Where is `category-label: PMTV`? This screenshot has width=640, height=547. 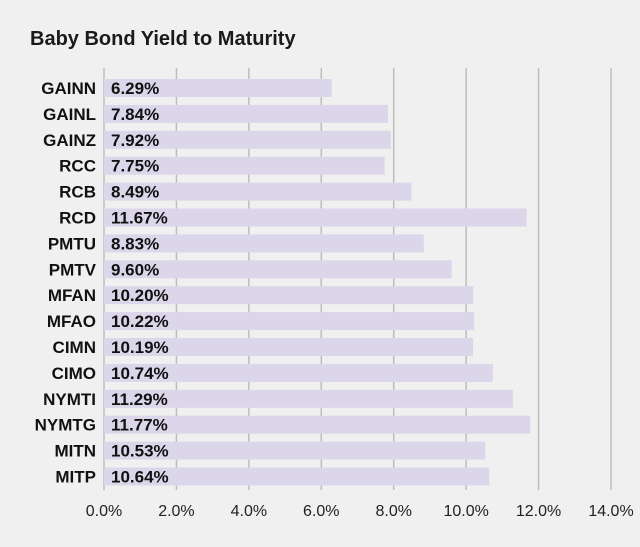 category-label: PMTV is located at coordinates (73, 269).